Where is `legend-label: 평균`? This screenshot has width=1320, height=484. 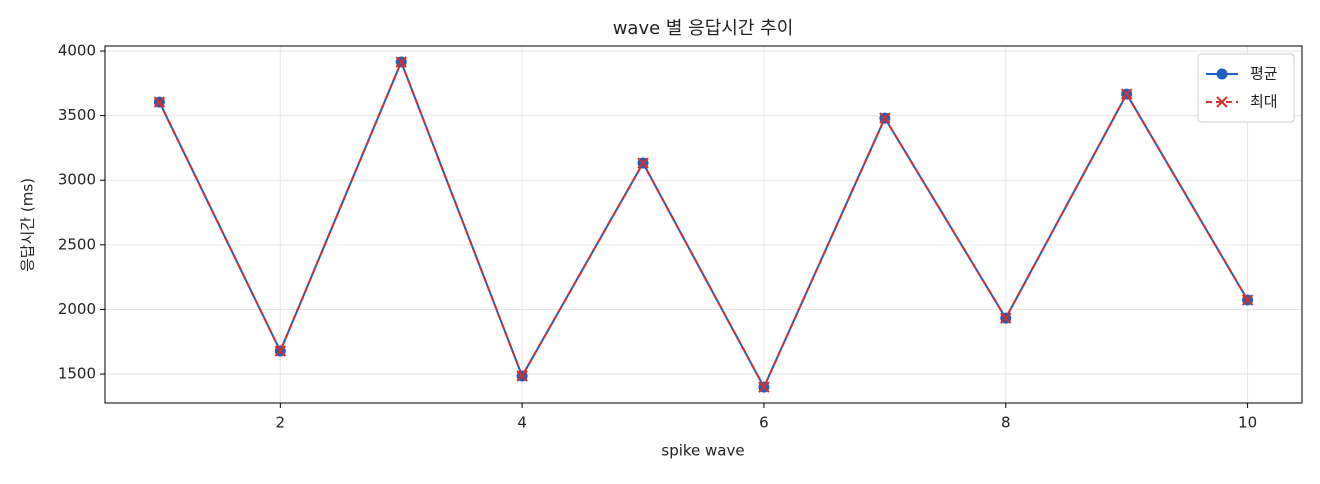
legend-label: 평균 is located at coordinates (1264, 74).